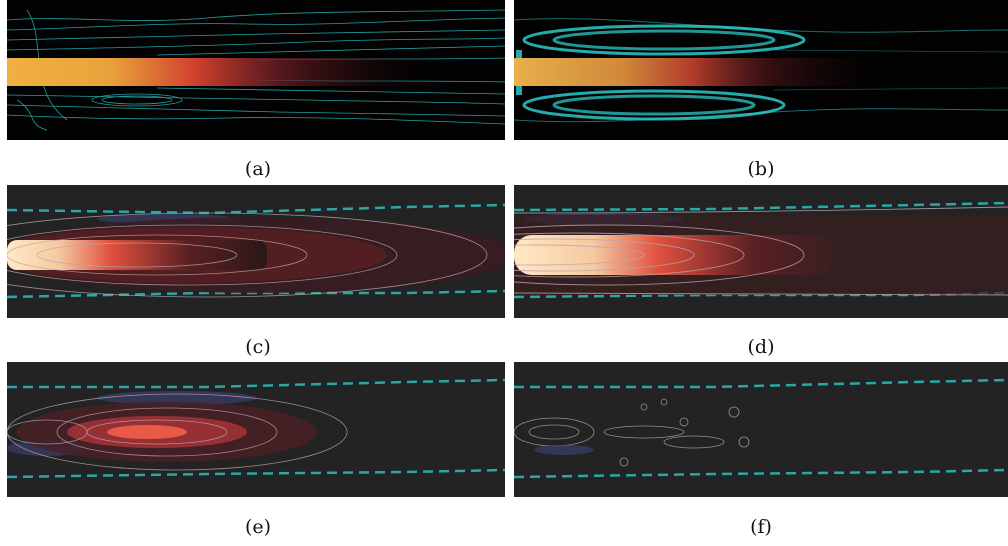  Describe the element at coordinates (177, 398) in the screenshot. I see `negative-lobe` at that location.